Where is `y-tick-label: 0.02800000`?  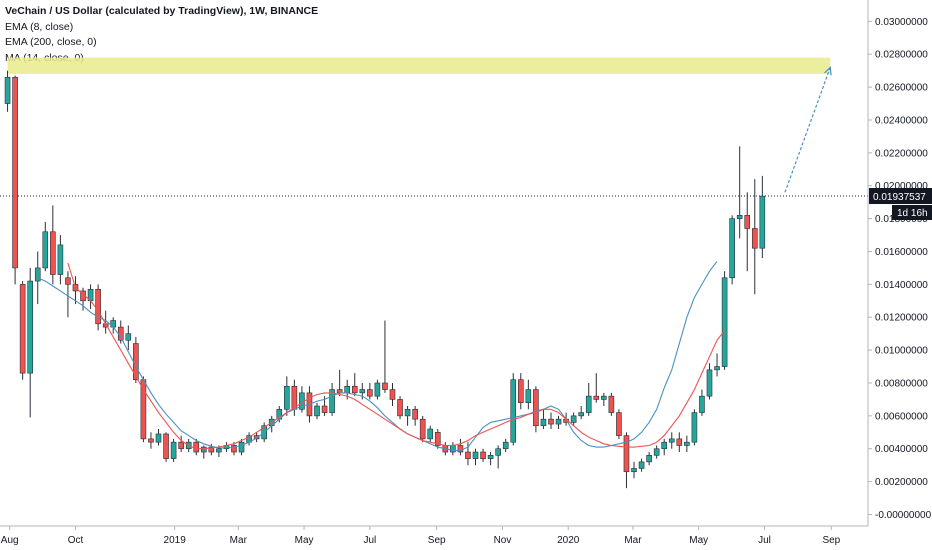 y-tick-label: 0.02800000 is located at coordinates (901, 55).